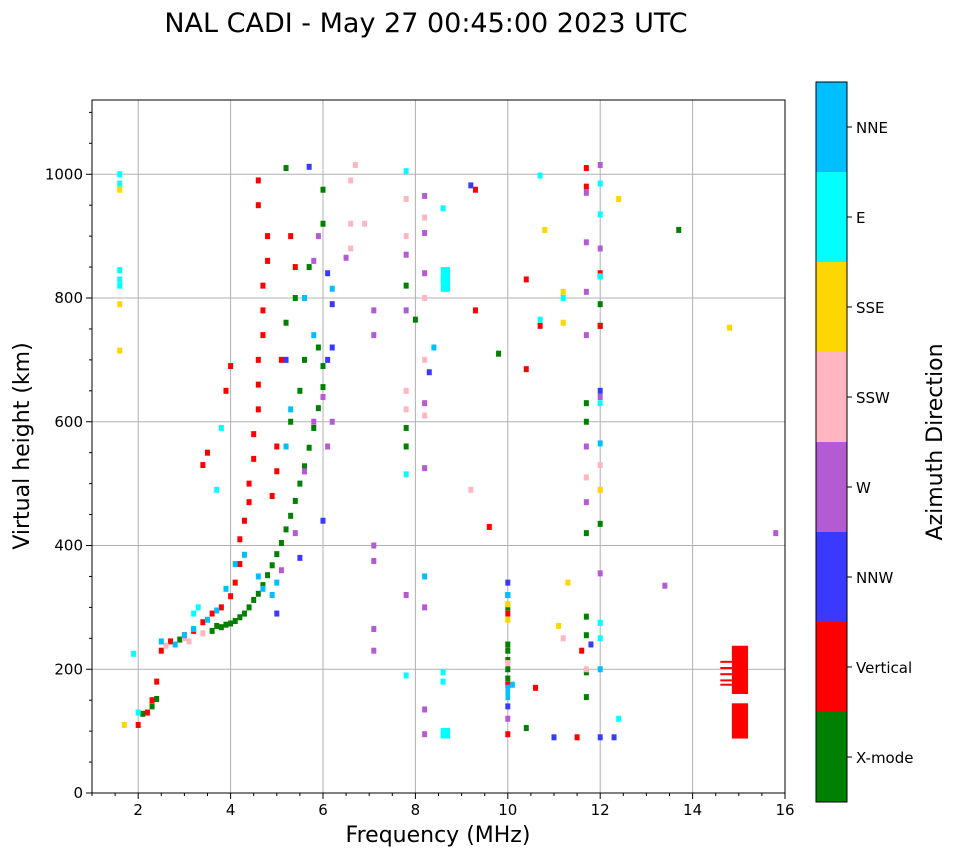 The image size is (958, 857). Describe the element at coordinates (831, 667) in the screenshot. I see `colorbar-segment-vertical` at that location.